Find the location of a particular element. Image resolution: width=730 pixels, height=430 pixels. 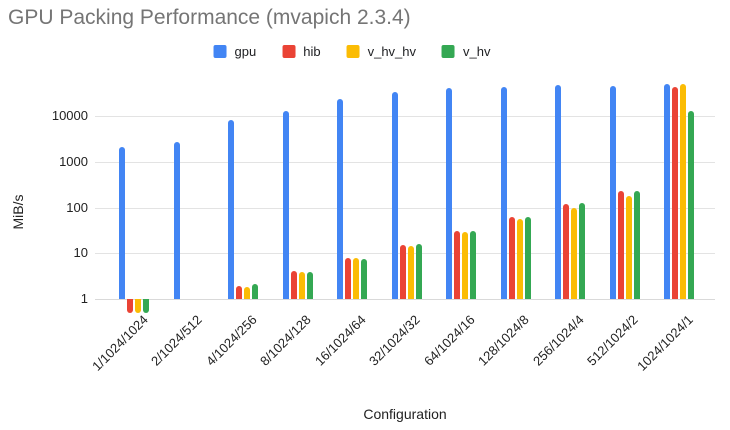

x-tick-label-2: 4/1024/256 is located at coordinates (231, 340).